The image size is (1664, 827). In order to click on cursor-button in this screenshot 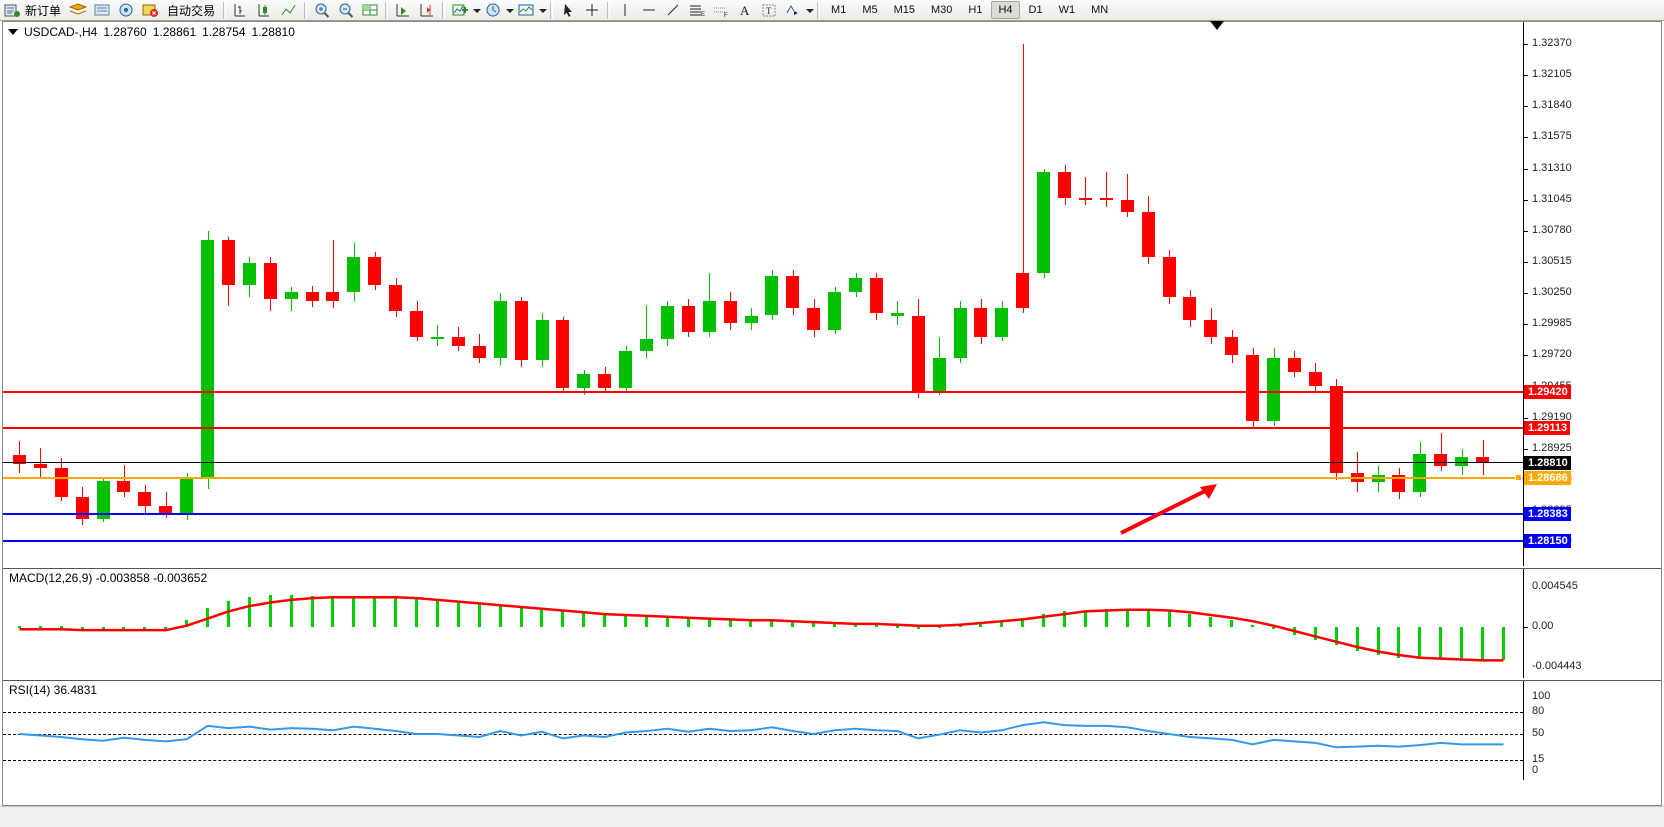, I will do `click(568, 10)`.